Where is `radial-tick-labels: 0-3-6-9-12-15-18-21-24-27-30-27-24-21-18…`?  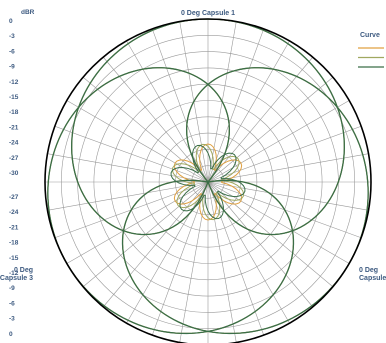 radial-tick-labels: 0-3-6-9-12-15-18-21-24-27-30-27-24-21-18… is located at coordinates (14, 178).